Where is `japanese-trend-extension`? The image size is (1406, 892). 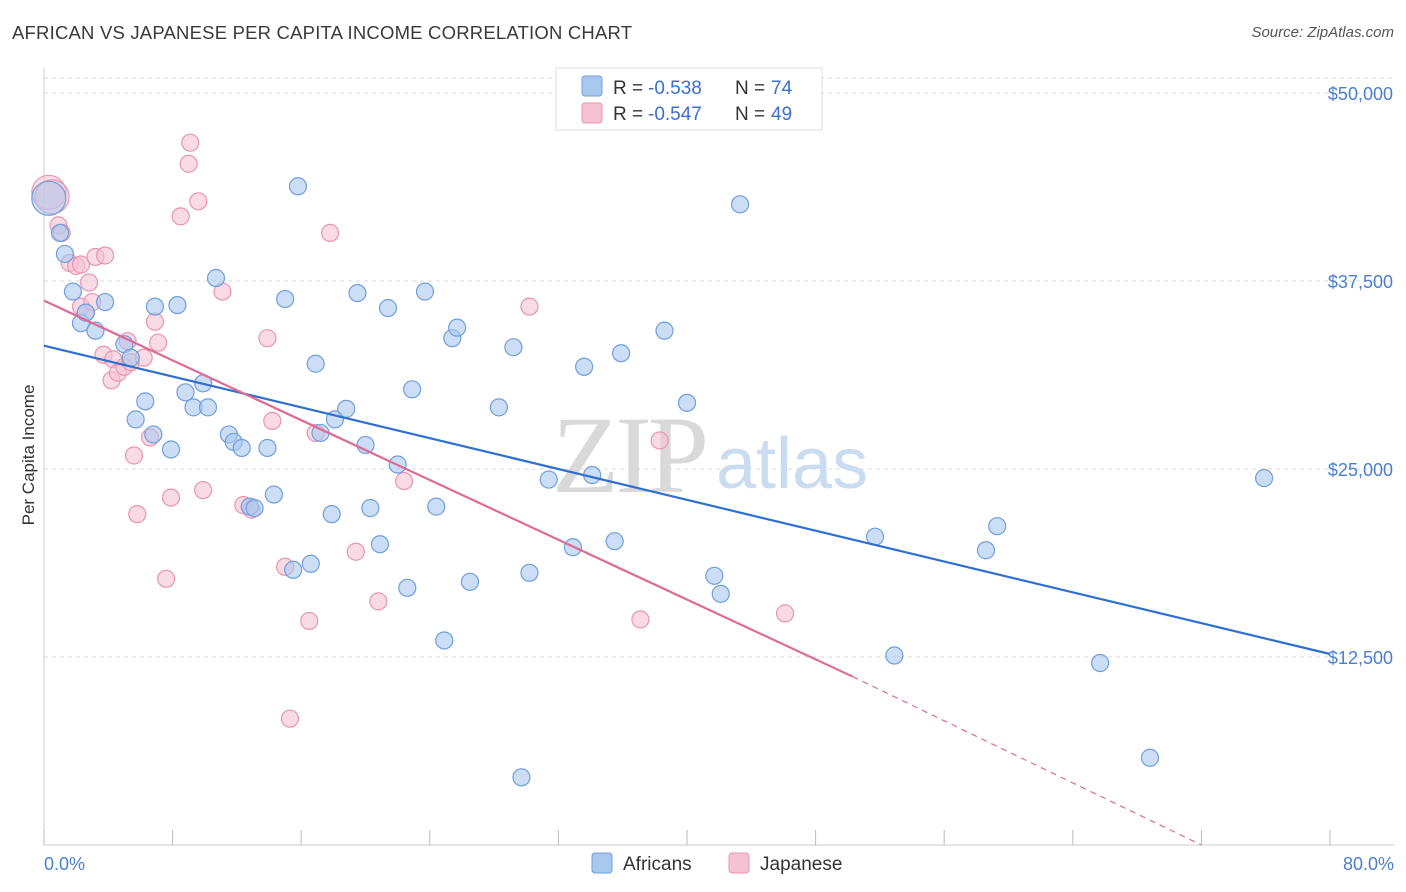
japanese-trend-extension is located at coordinates (1027, 761).